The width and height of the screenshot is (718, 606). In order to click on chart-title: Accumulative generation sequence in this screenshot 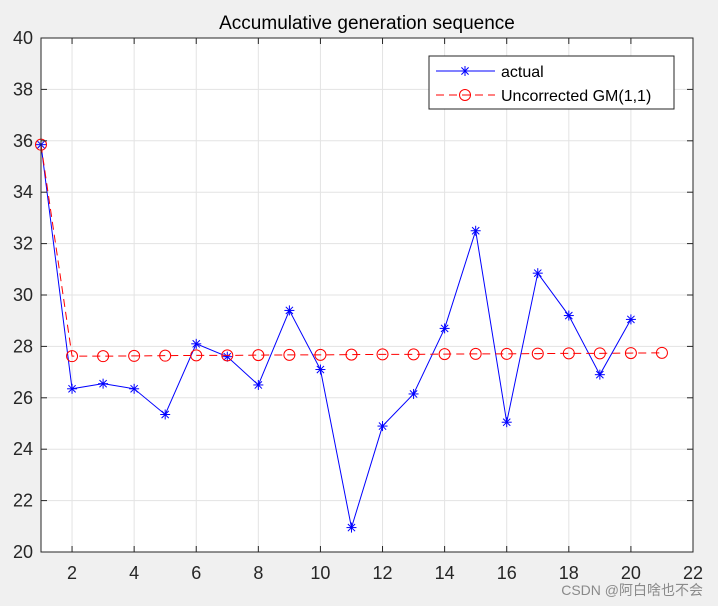, I will do `click(367, 23)`.